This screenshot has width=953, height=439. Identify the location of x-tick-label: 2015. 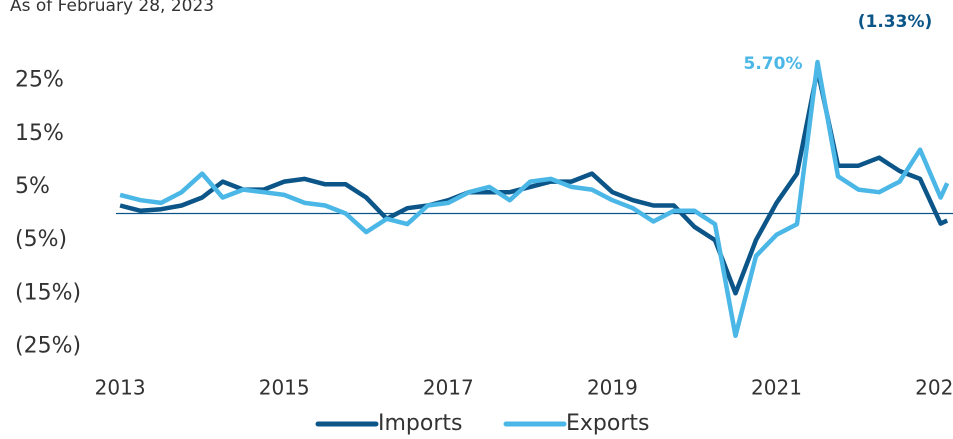
(284, 388).